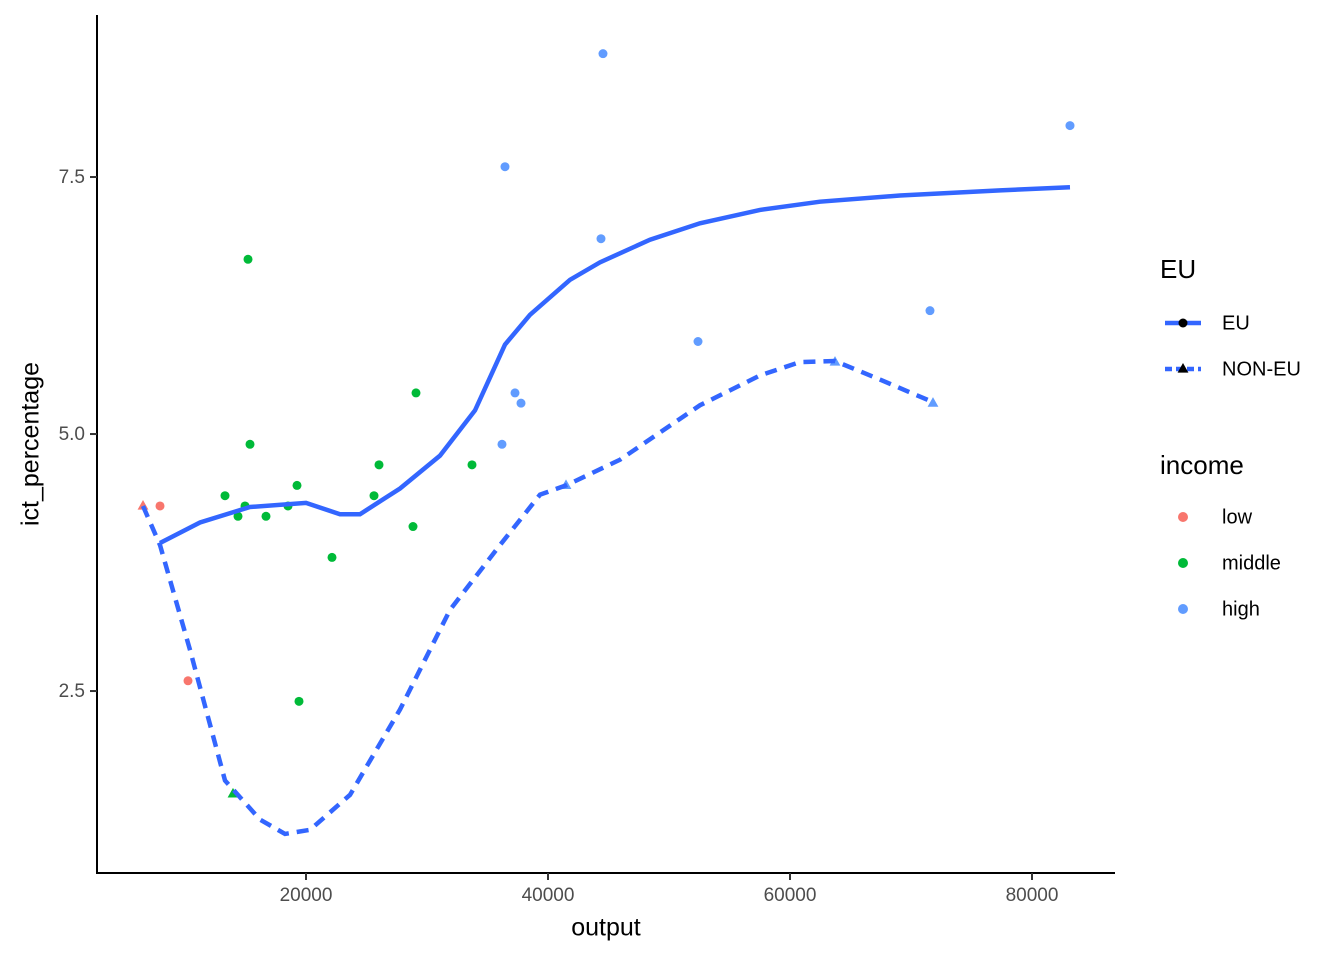 The width and height of the screenshot is (1344, 960). What do you see at coordinates (1236, 323) in the screenshot?
I see `legend-label: EU` at bounding box center [1236, 323].